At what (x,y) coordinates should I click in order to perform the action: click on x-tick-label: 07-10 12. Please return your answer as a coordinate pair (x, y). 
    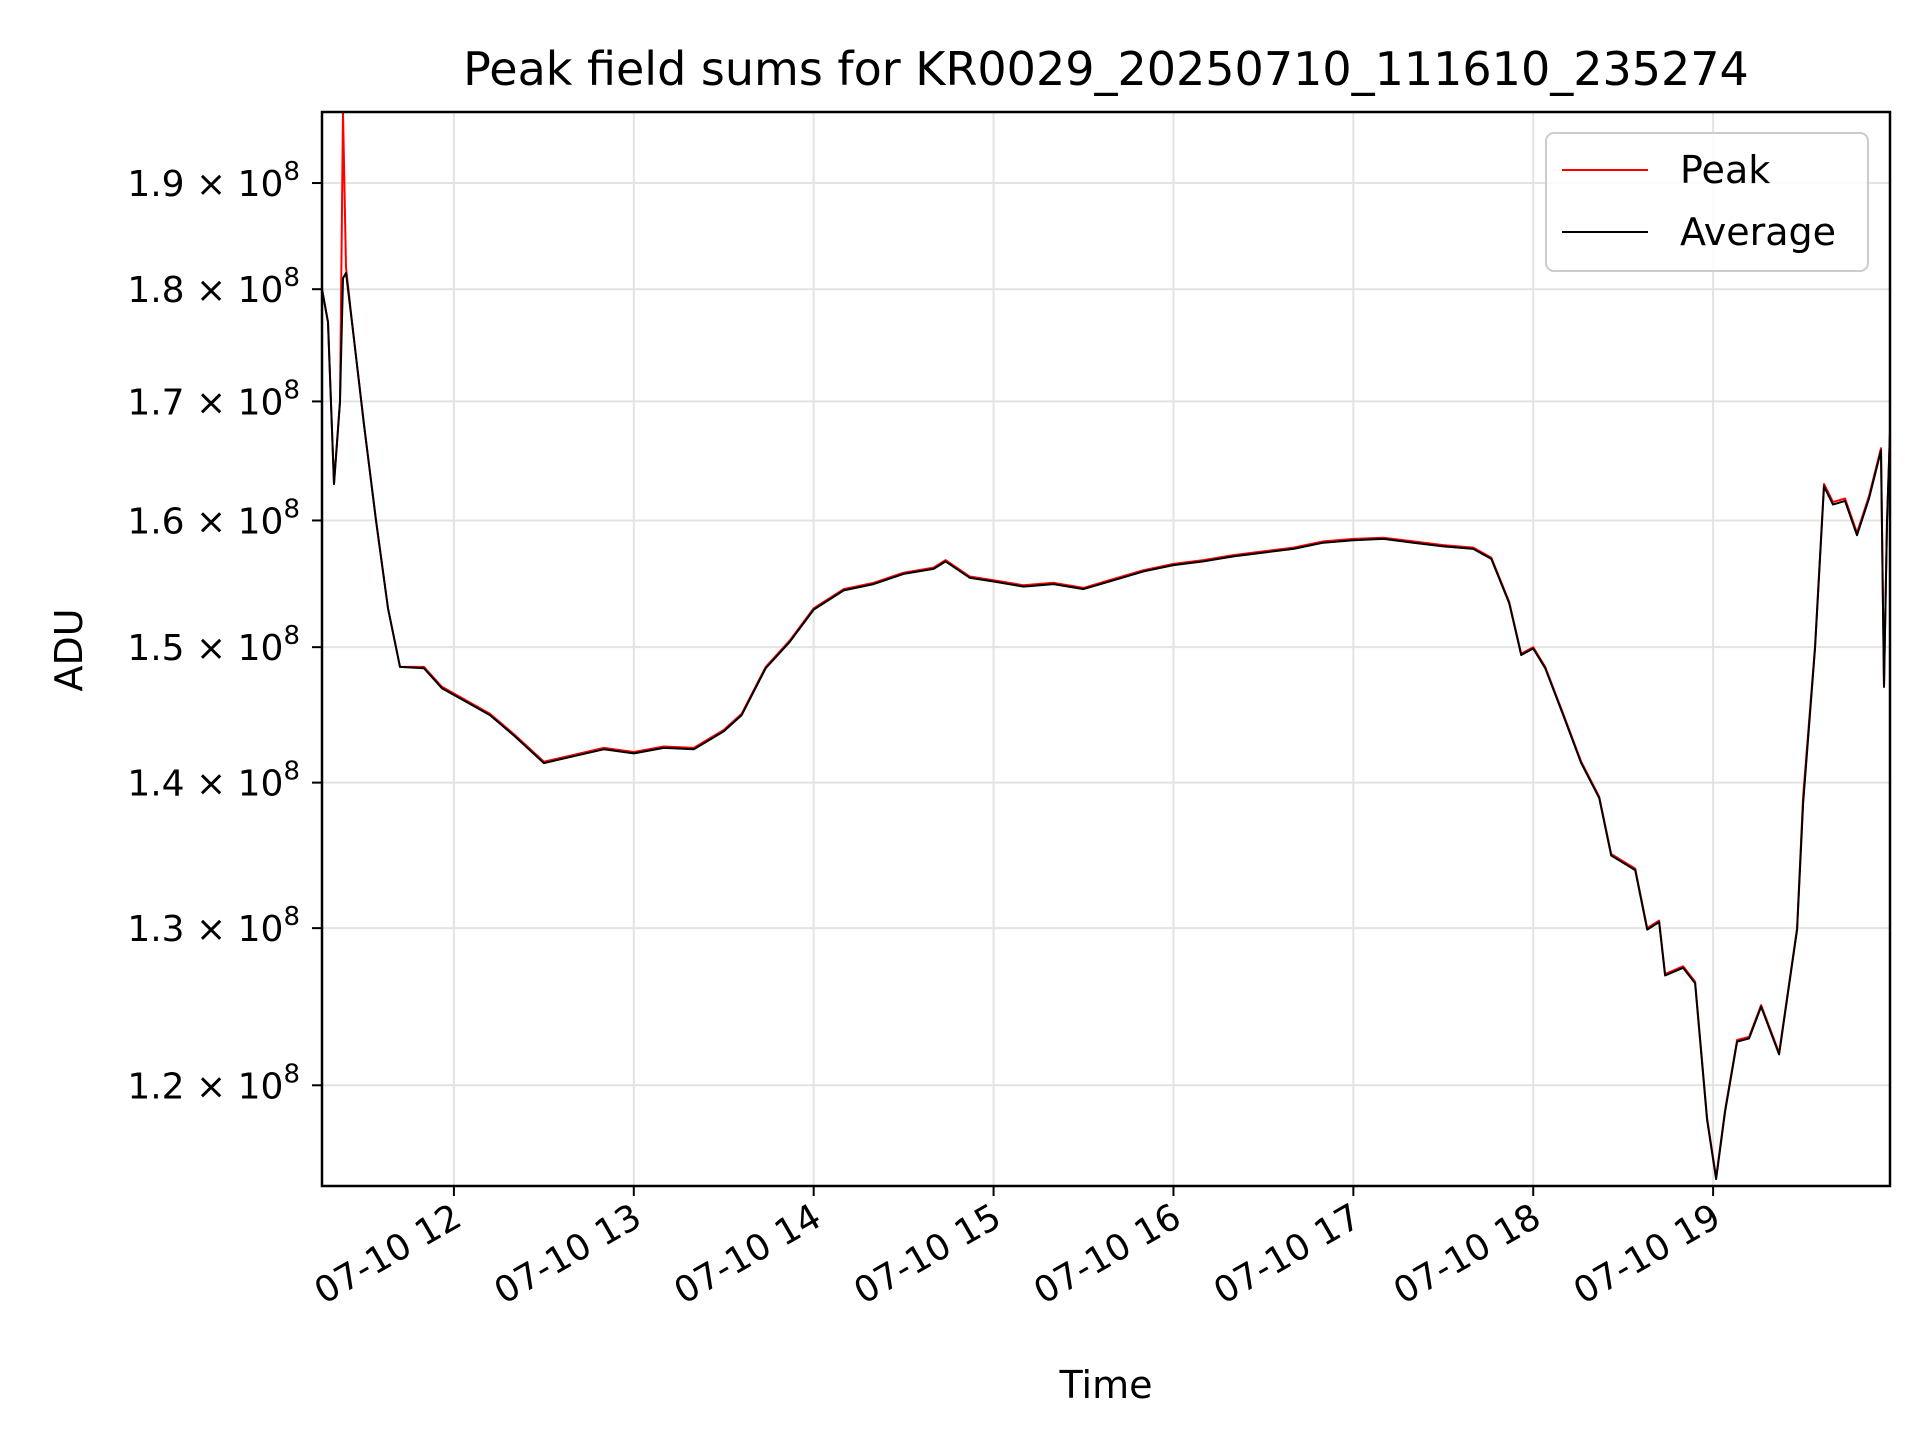
    Looking at the image, I should click on (388, 1254).